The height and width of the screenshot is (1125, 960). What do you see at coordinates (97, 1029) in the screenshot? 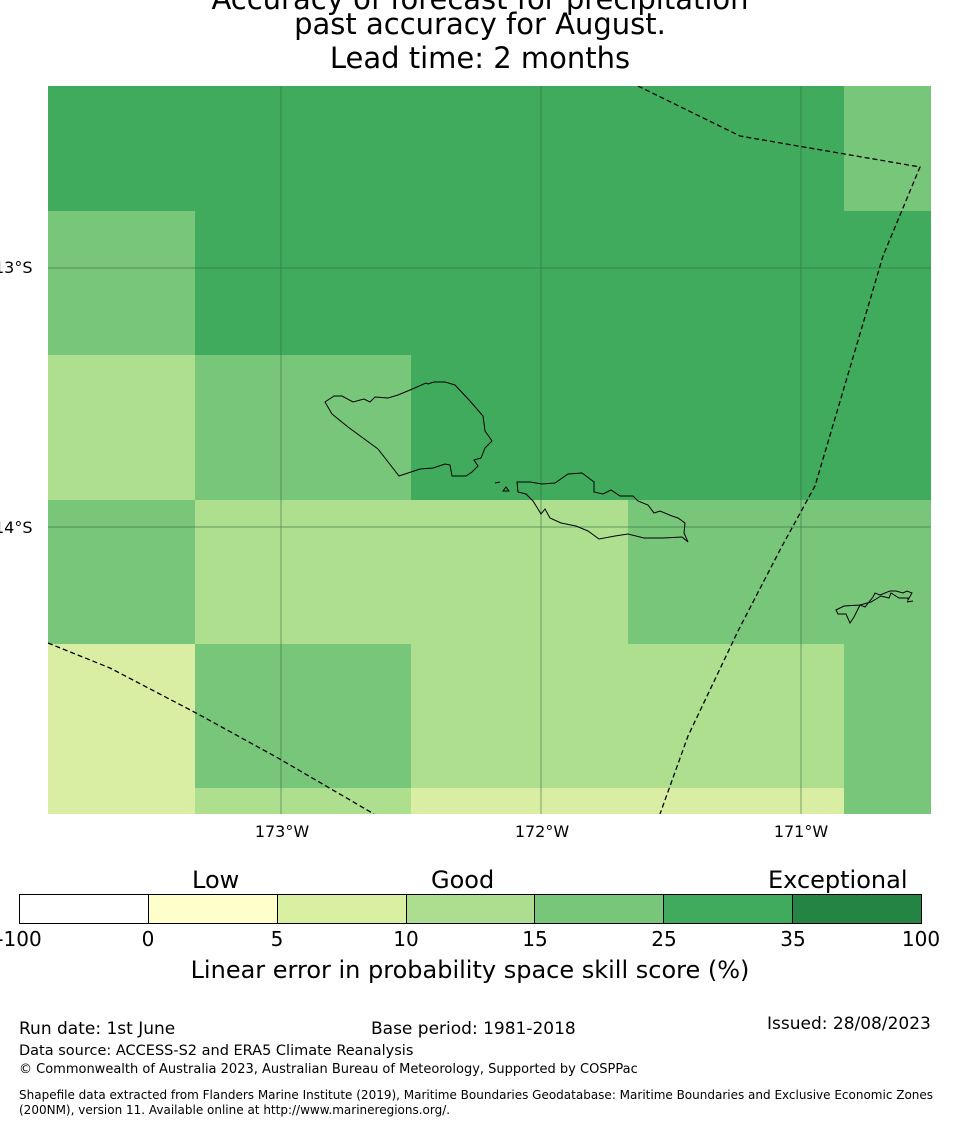
I see `run-date: Run date: 1st June` at bounding box center [97, 1029].